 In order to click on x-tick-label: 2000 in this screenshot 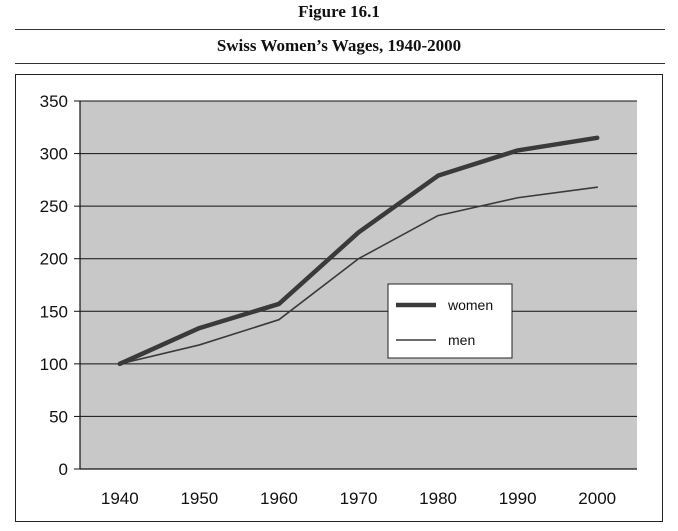, I will do `click(597, 498)`.